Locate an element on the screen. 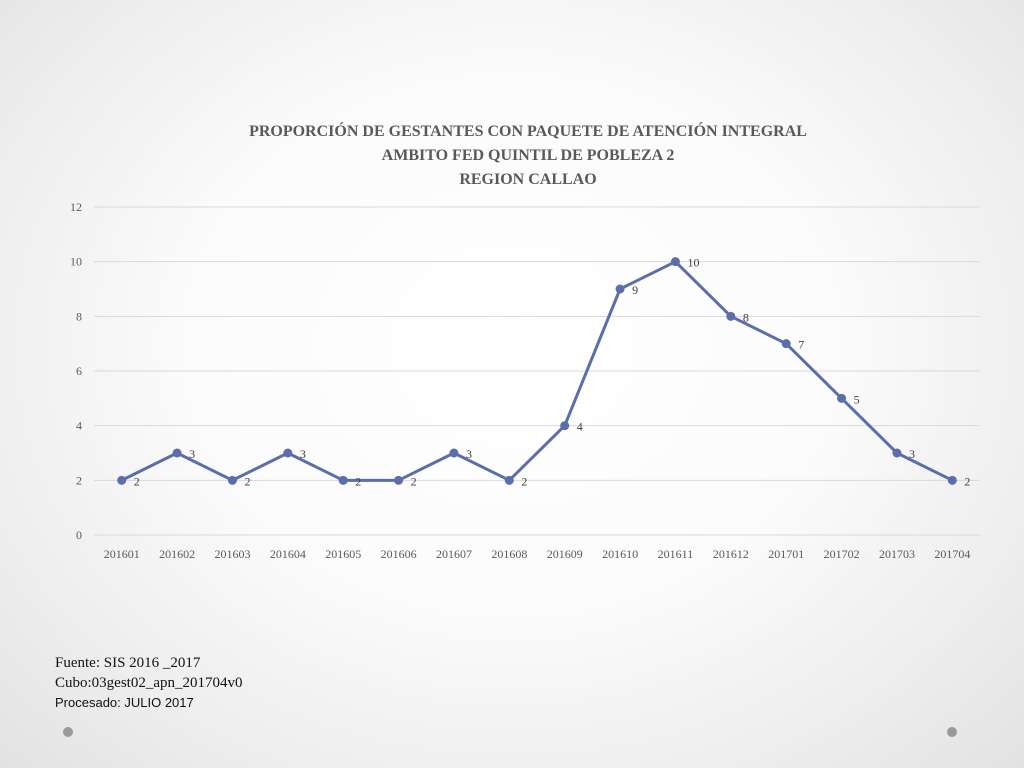 The height and width of the screenshot is (768, 1024). chart-title-line-2: AMBITO FED QUINTIL DE POBLEZA 2 is located at coordinates (528, 155).